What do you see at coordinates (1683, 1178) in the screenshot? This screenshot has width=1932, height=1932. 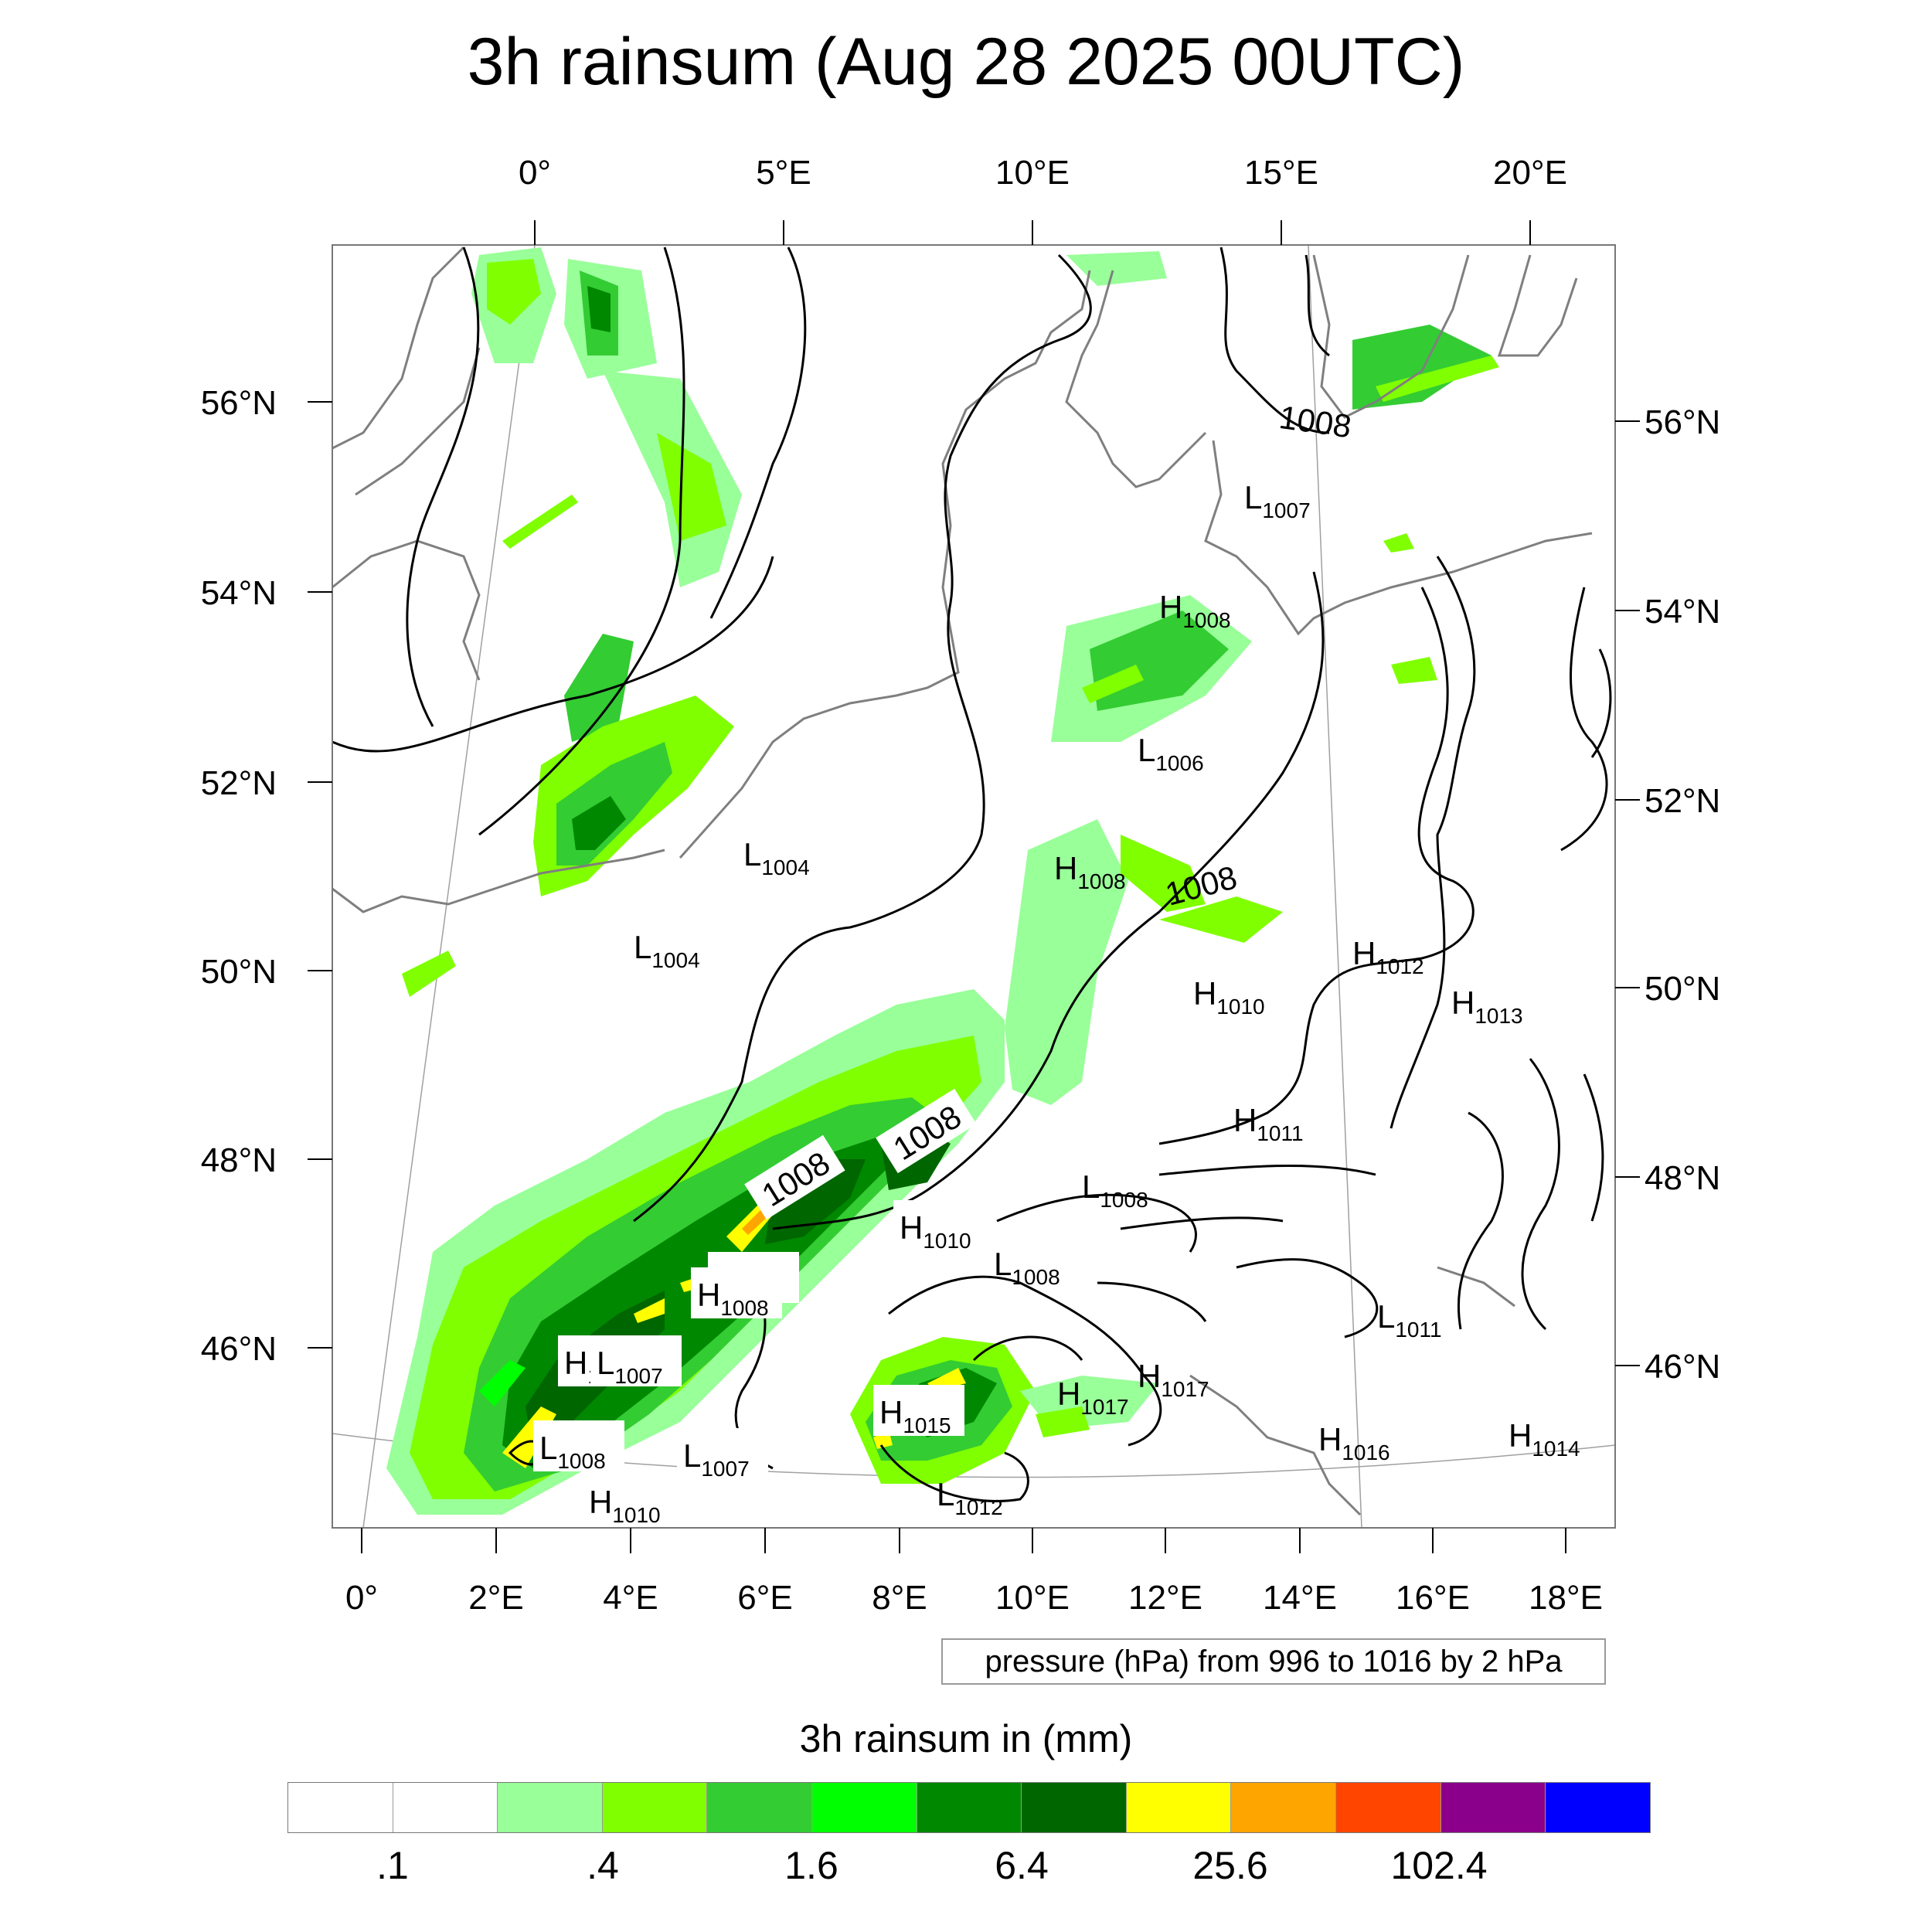 I see `right-lat-label: 48°N` at bounding box center [1683, 1178].